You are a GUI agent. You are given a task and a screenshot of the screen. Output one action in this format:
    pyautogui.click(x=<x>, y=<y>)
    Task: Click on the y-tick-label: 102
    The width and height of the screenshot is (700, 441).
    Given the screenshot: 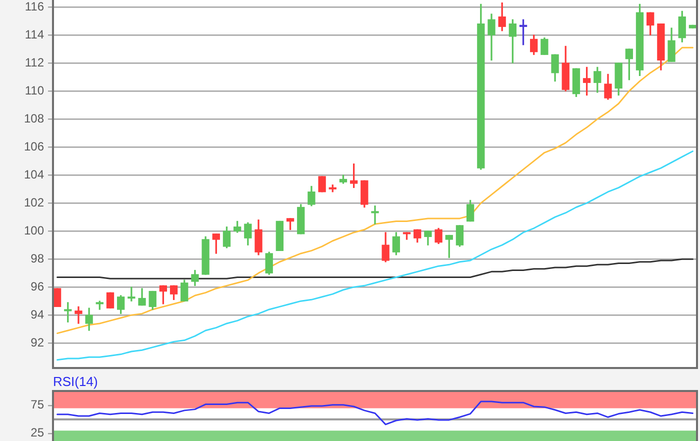 What is the action you would take?
    pyautogui.click(x=34, y=202)
    